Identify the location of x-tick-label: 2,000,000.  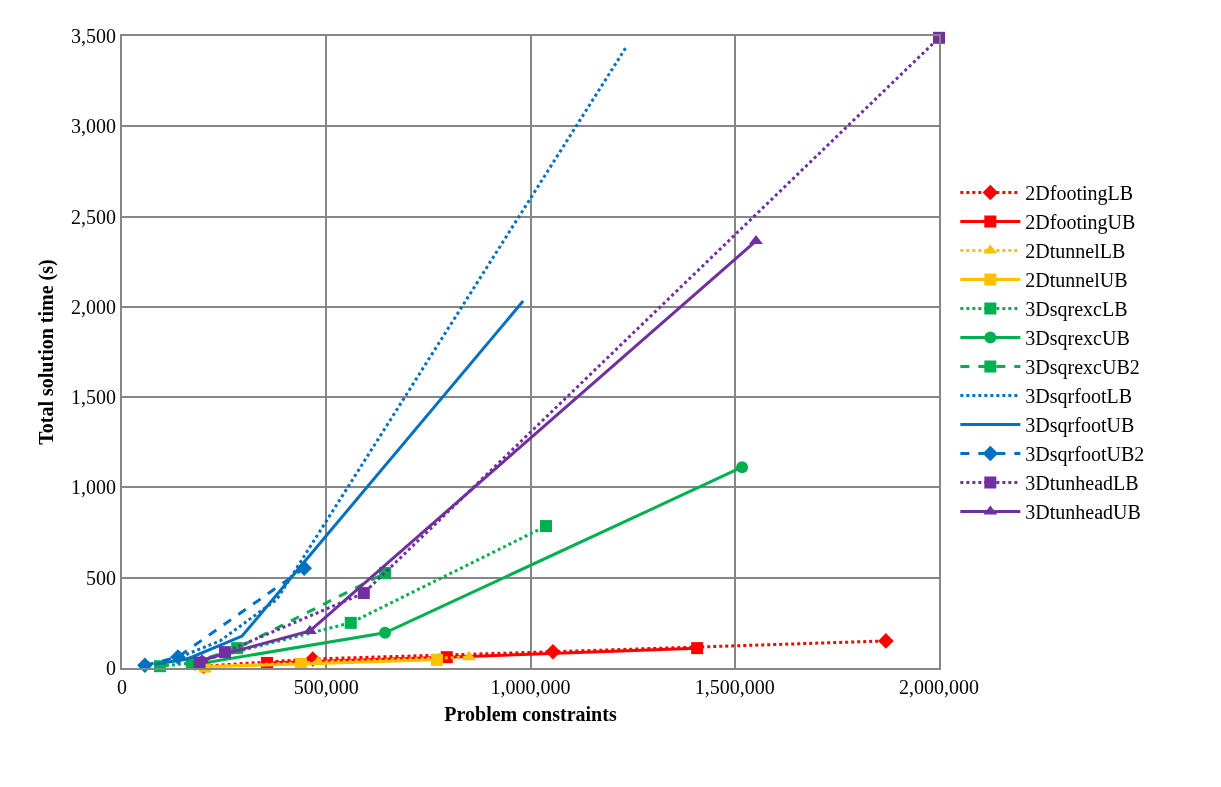
(939, 687).